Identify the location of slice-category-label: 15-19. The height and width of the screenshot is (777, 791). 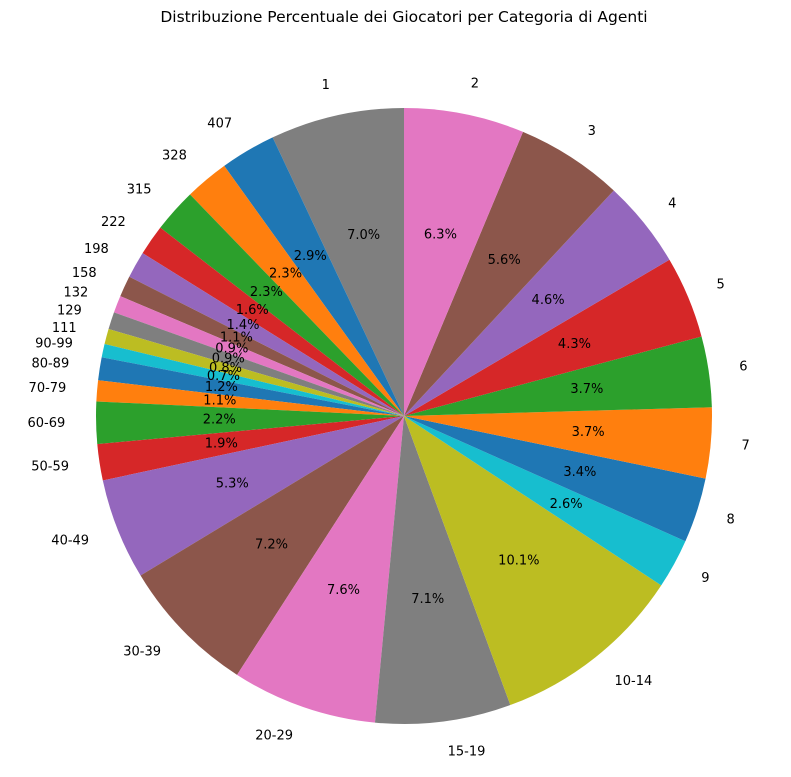
(467, 751).